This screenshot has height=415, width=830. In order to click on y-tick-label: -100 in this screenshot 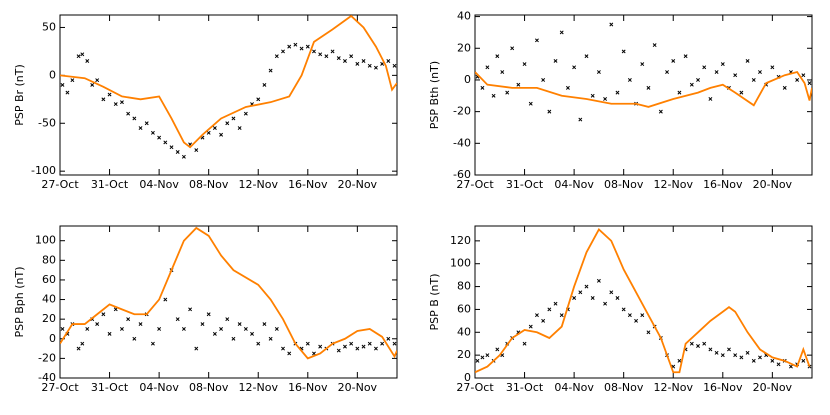, I will do `click(43, 170)`.